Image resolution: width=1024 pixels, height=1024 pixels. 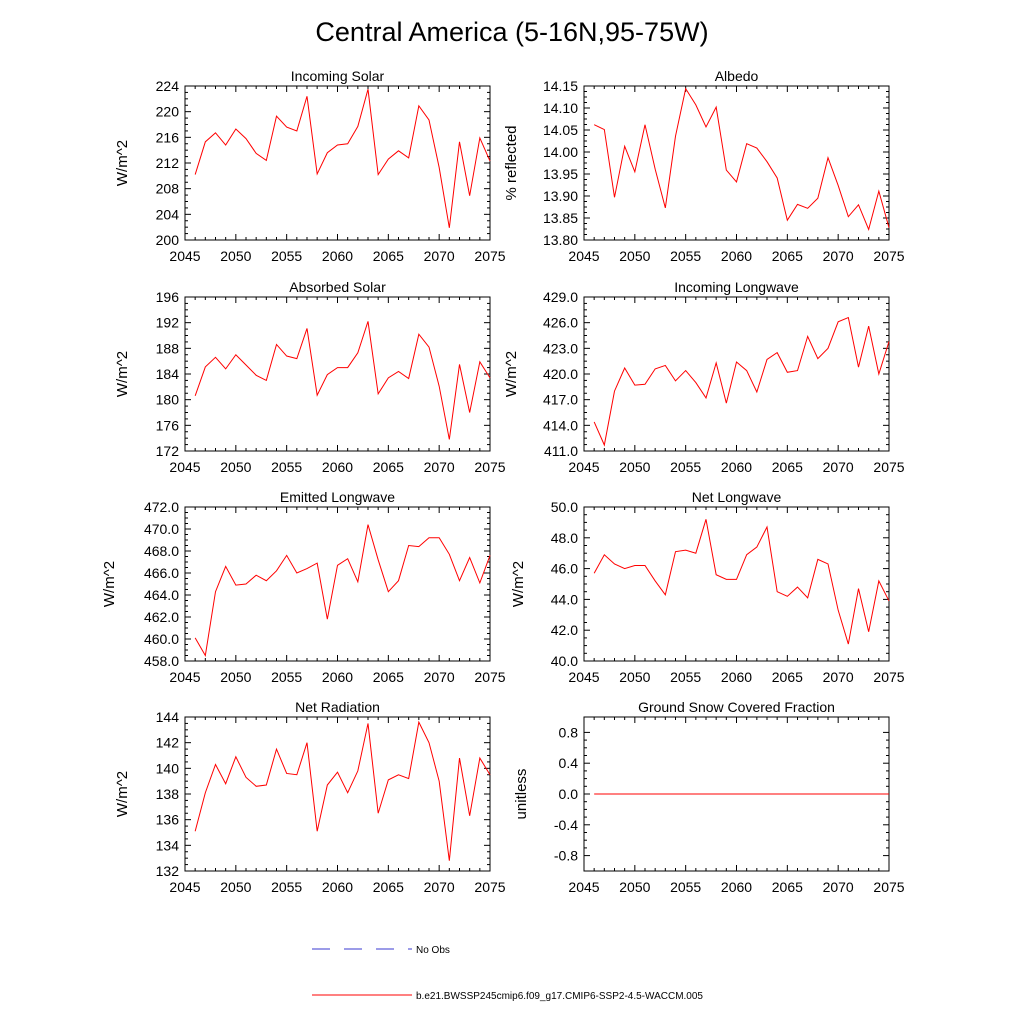 I want to click on y-tick-label: 224, so click(x=168, y=86).